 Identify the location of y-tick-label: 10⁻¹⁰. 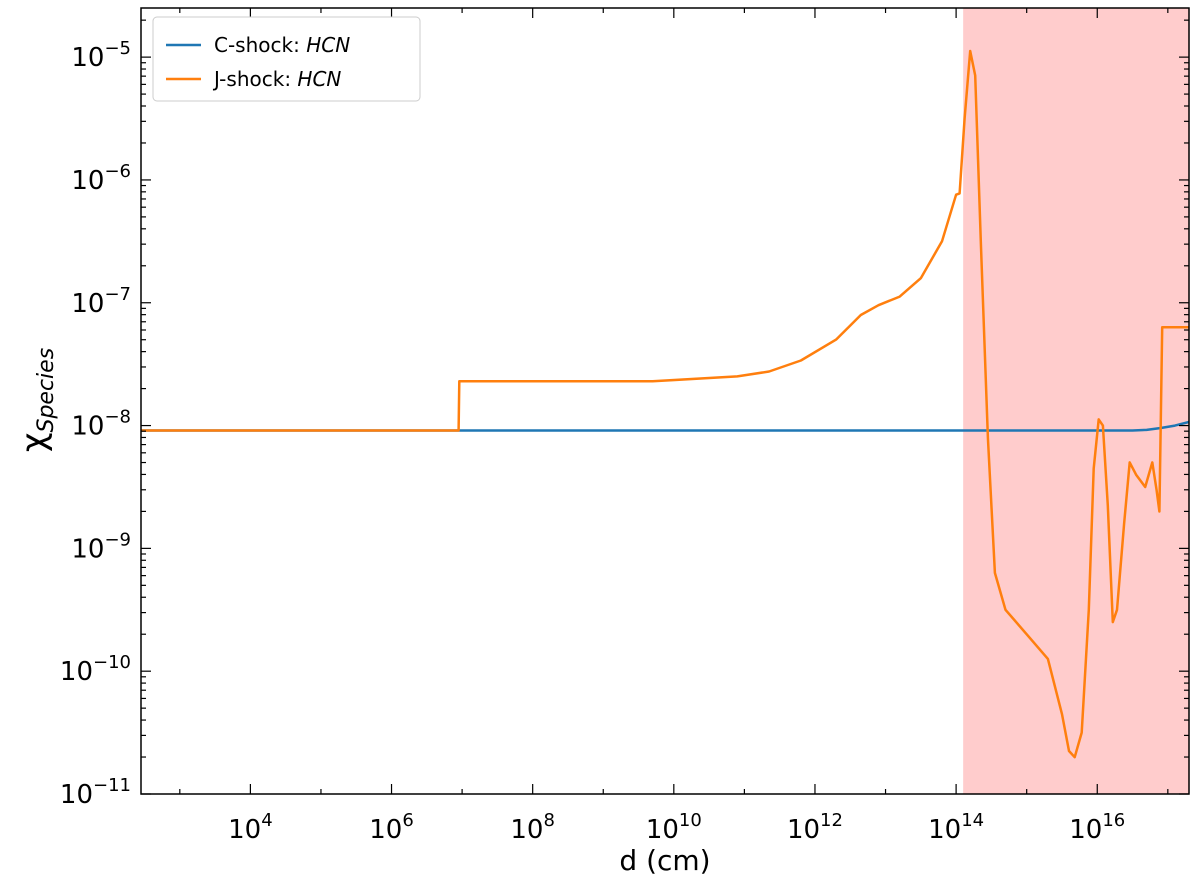
(95, 669).